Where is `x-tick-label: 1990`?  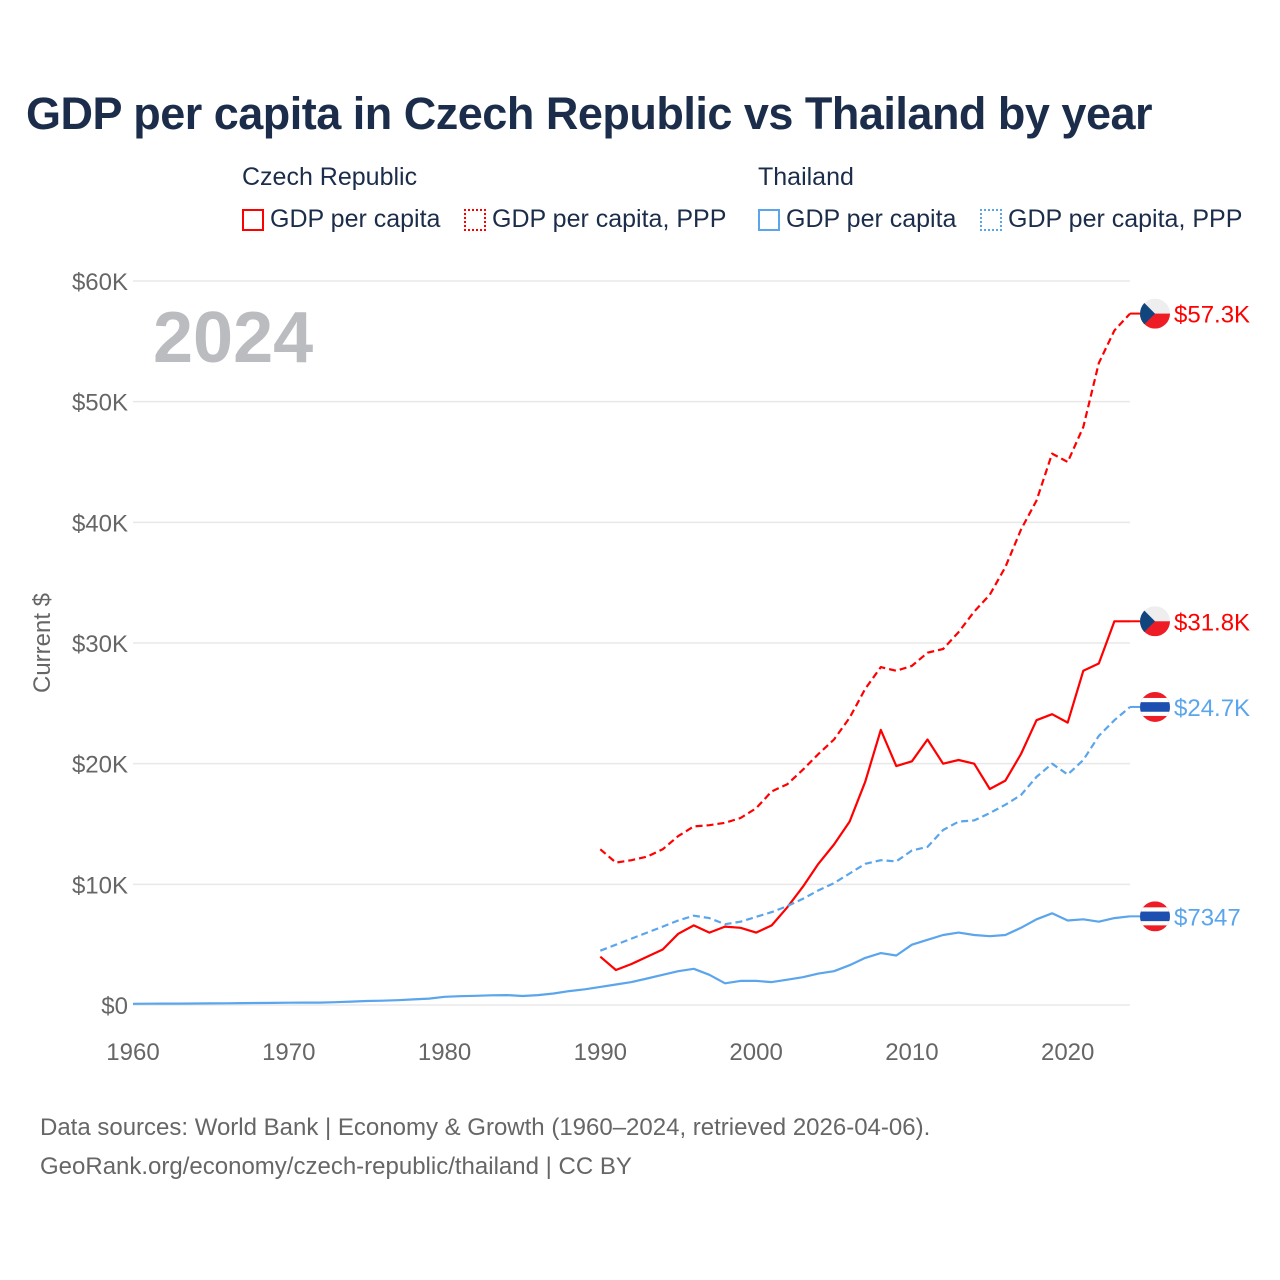
x-tick-label: 1990 is located at coordinates (600, 1052).